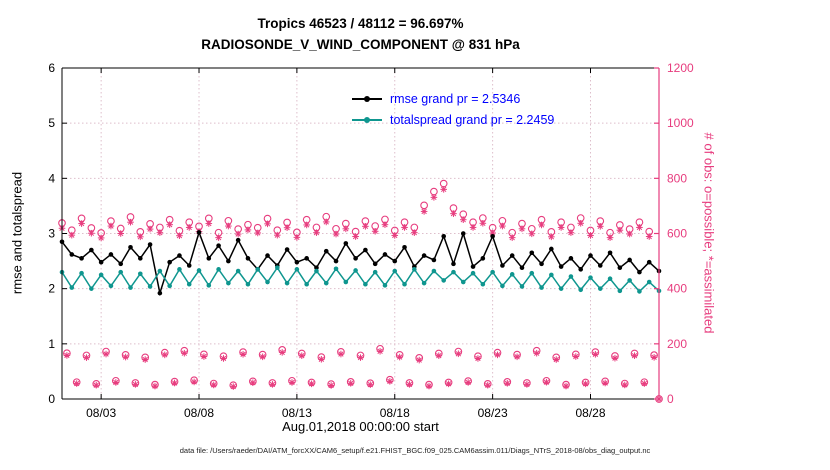 This screenshot has height=470, width=830. Describe the element at coordinates (51, 68) in the screenshot. I see `svg-text: 6` at that location.